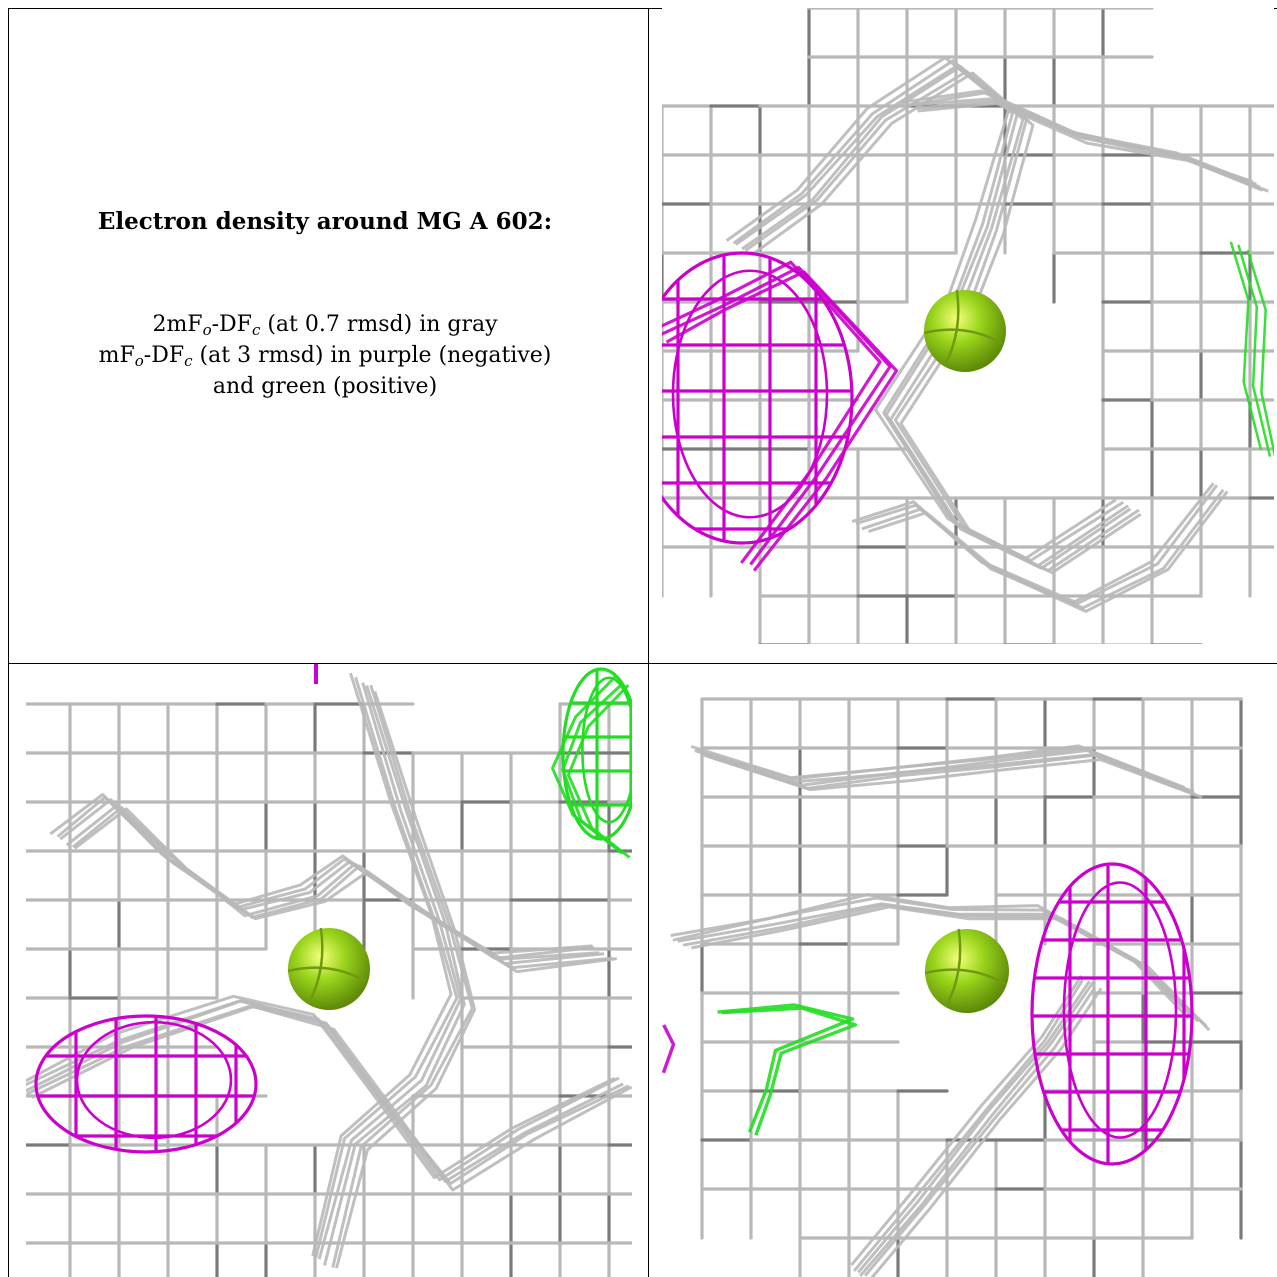 This screenshot has height=1277, width=1277. Describe the element at coordinates (8, 642) in the screenshot. I see `left-border` at that location.